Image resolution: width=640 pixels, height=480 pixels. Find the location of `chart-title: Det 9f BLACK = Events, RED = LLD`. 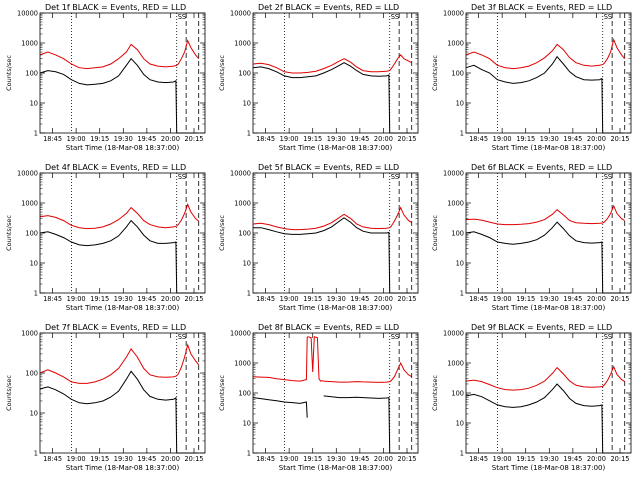

chart-title: Det 9f BLACK = Events, RED = LLD is located at coordinates (541, 327).